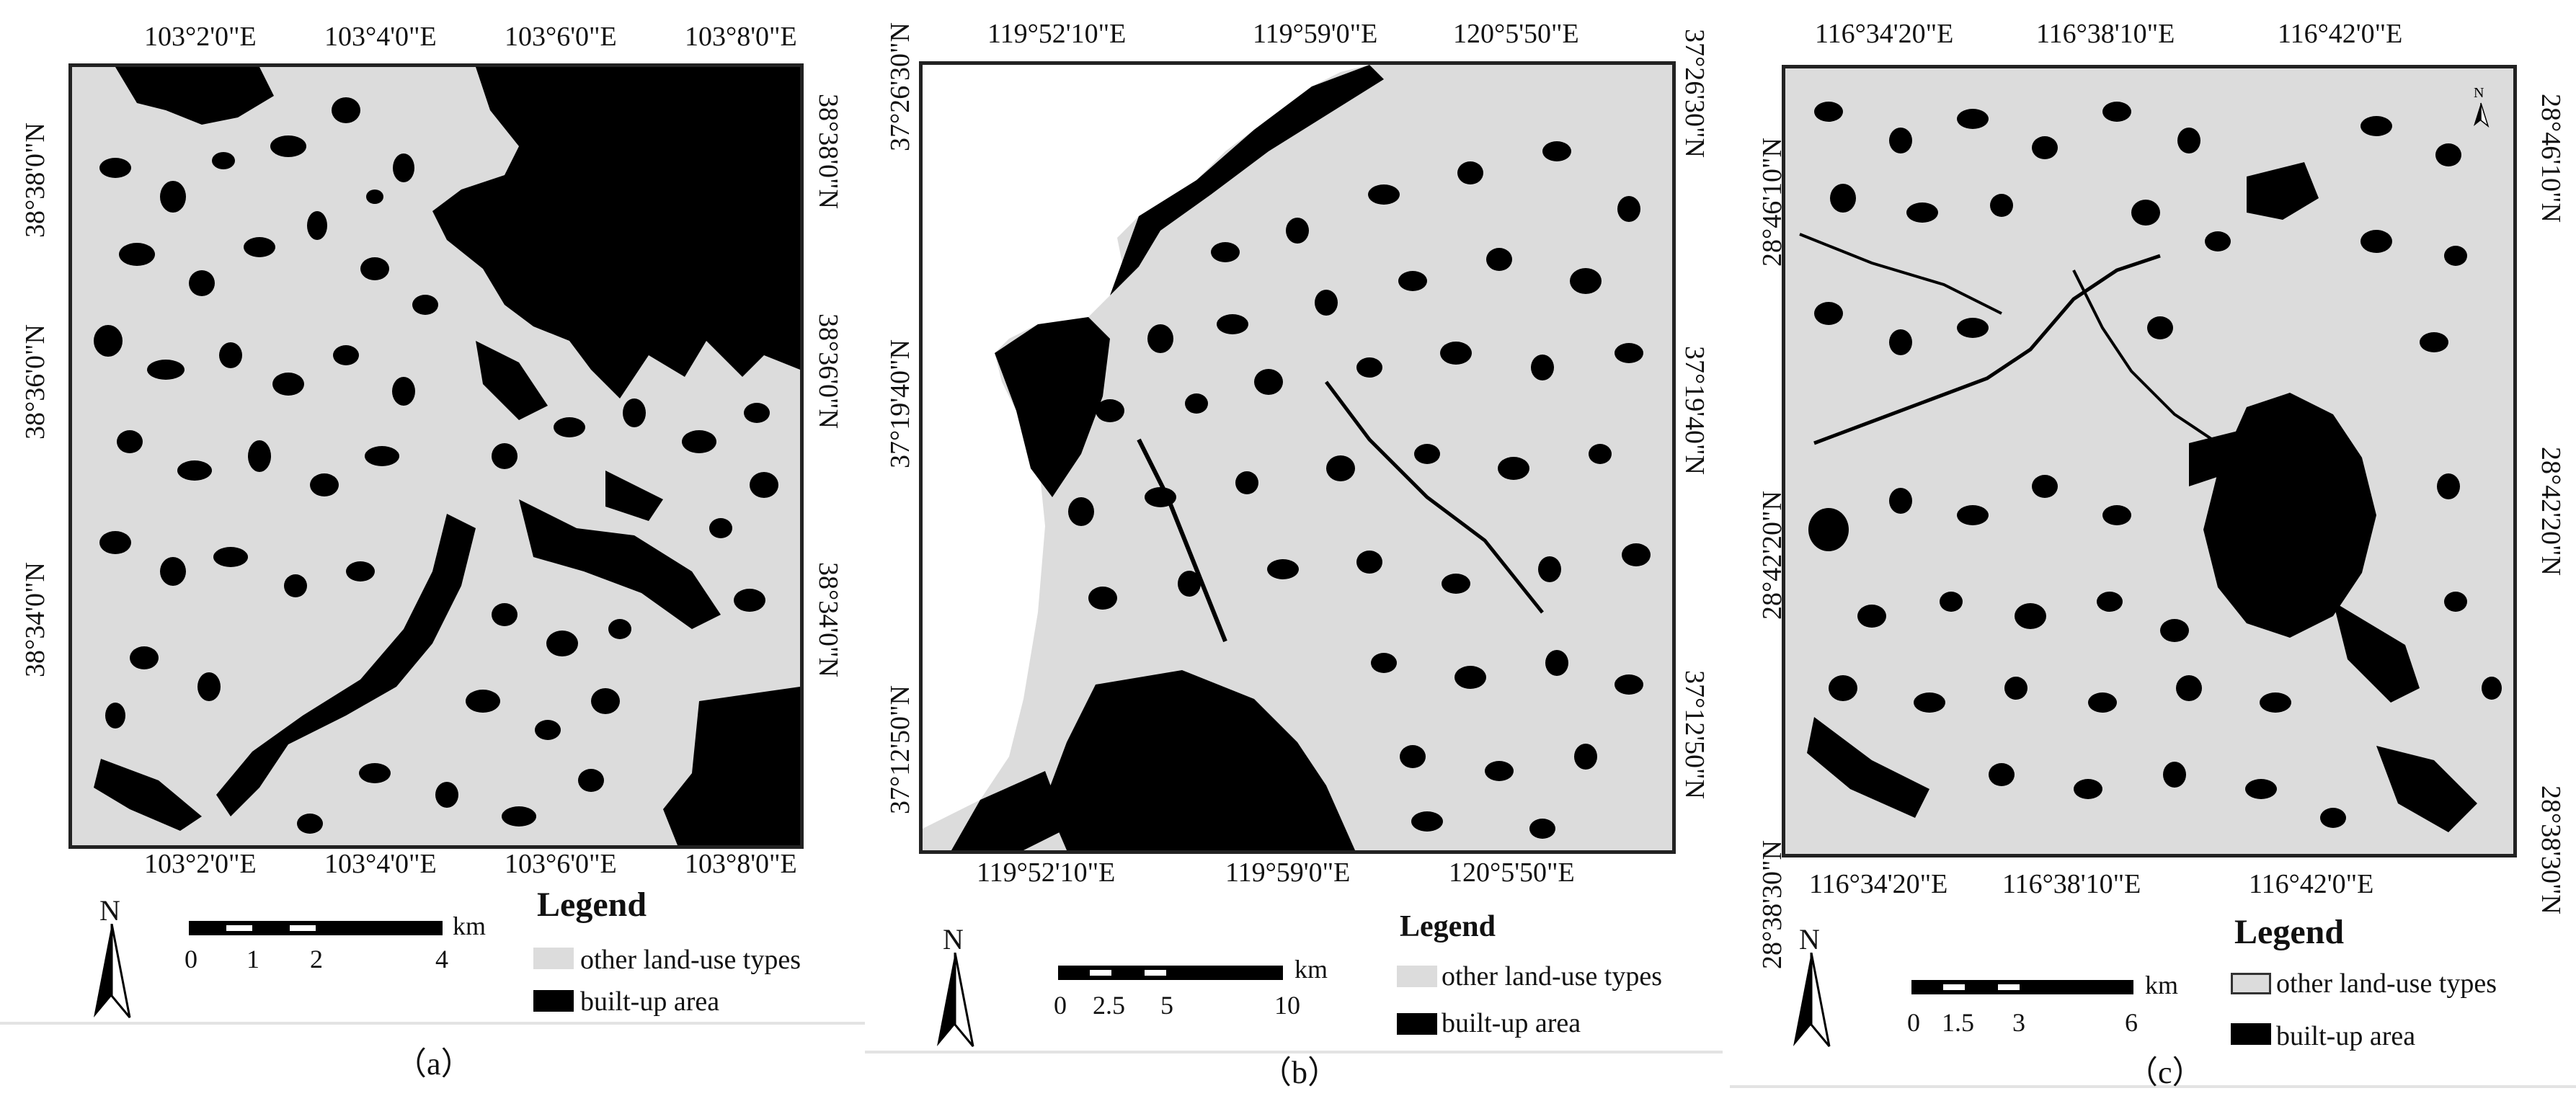 This screenshot has height=1096, width=2576. I want to click on lat-tick-right: 37°12'50"N, so click(1694, 734).